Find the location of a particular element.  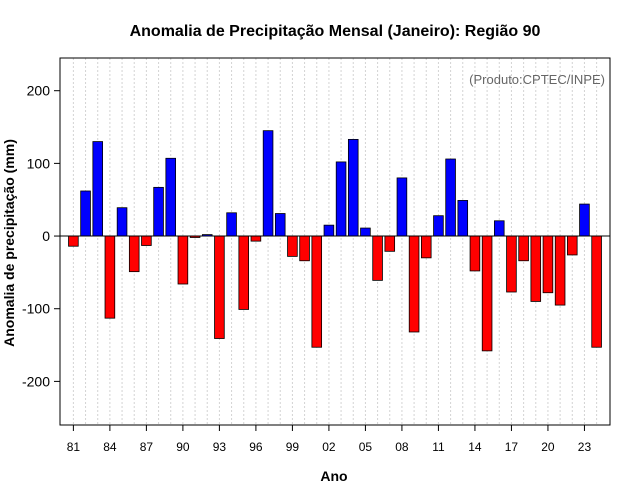

bar-2003 is located at coordinates (341, 199).